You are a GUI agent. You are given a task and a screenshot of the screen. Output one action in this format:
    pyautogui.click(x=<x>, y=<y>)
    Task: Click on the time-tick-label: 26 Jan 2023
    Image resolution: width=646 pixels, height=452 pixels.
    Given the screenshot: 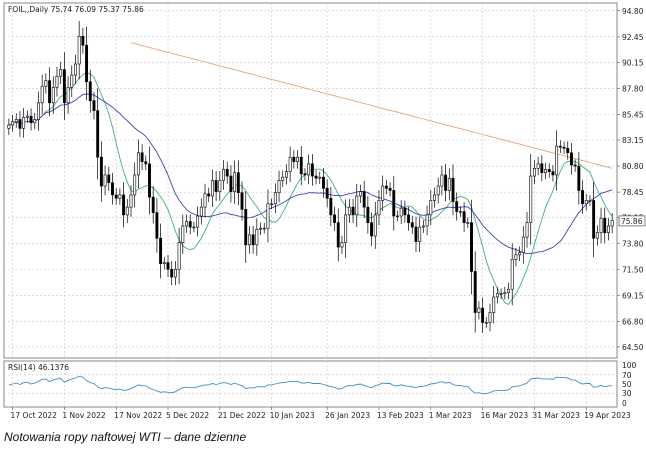 What is the action you would take?
    pyautogui.click(x=347, y=415)
    